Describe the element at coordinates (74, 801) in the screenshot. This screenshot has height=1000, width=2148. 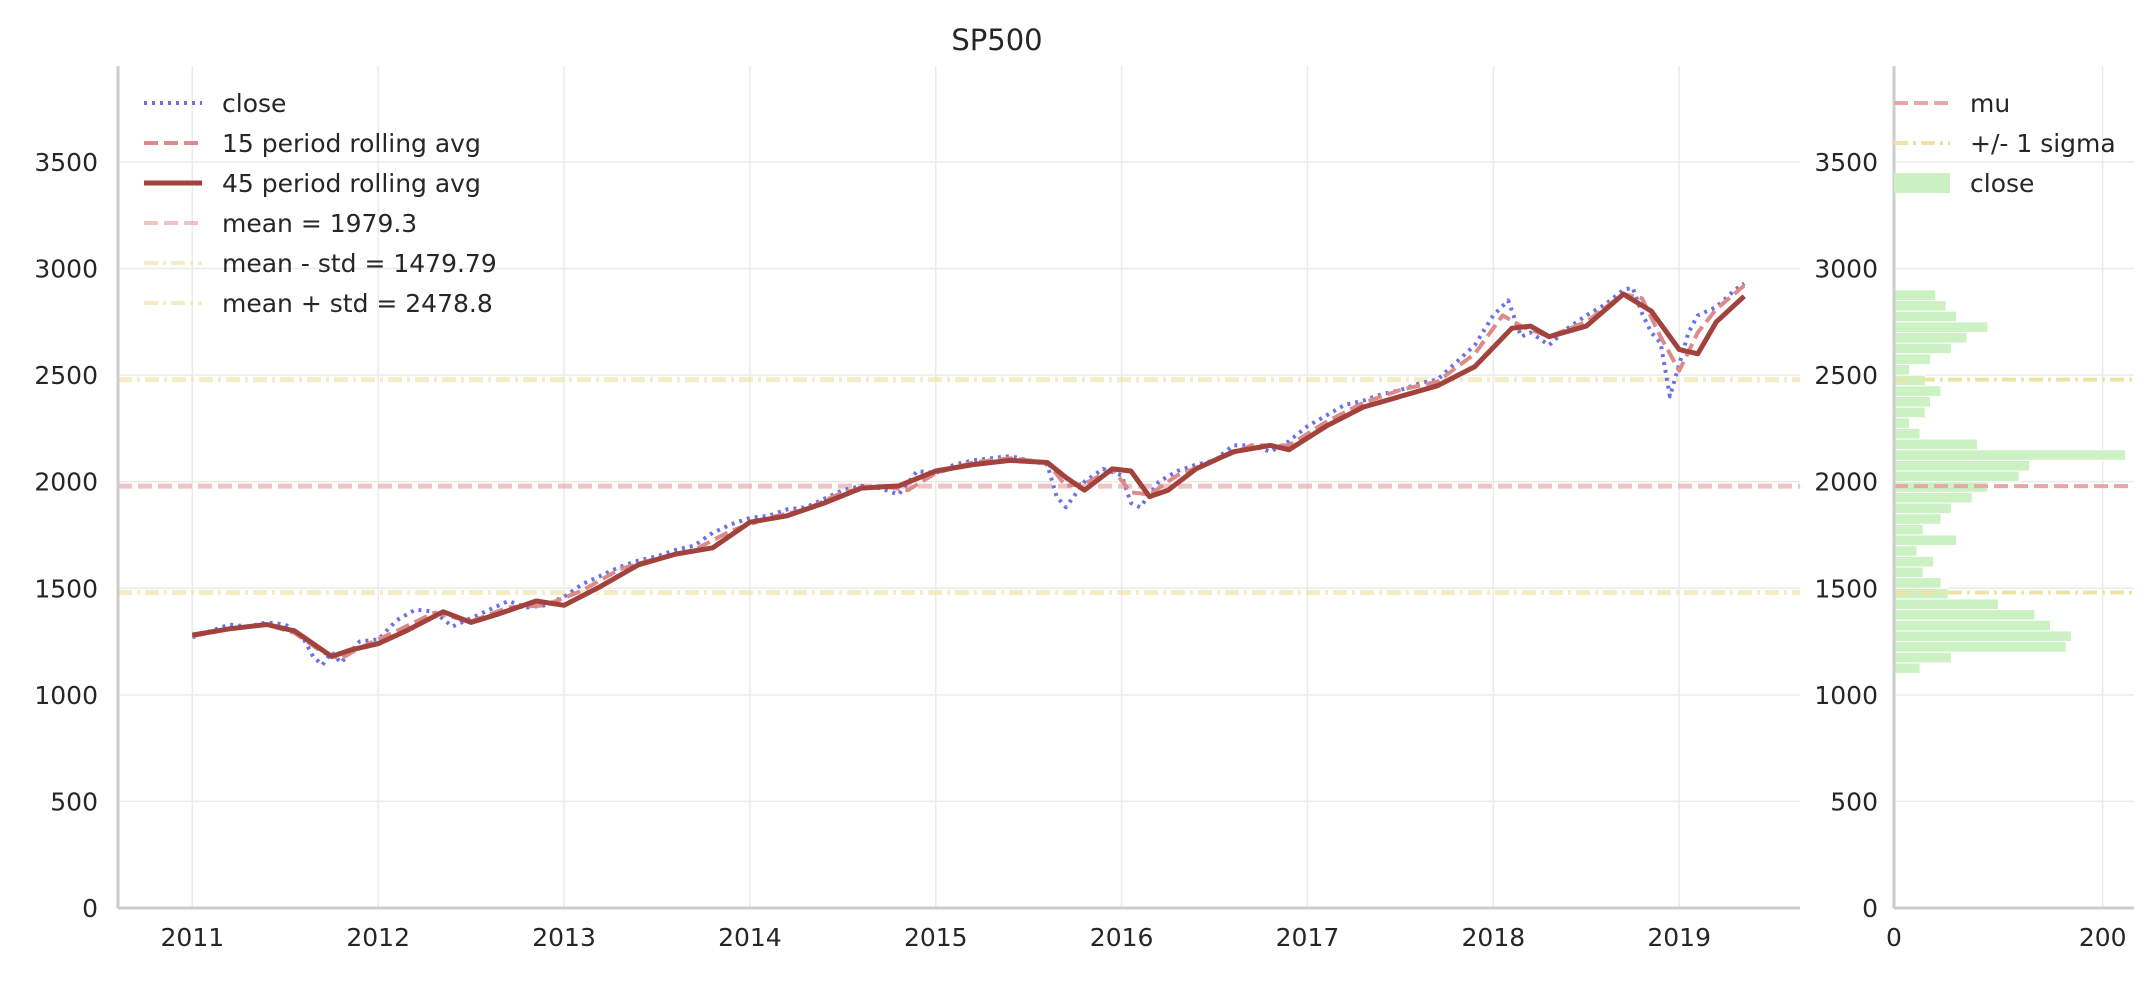
I see `y-tick-label: 500` at that location.